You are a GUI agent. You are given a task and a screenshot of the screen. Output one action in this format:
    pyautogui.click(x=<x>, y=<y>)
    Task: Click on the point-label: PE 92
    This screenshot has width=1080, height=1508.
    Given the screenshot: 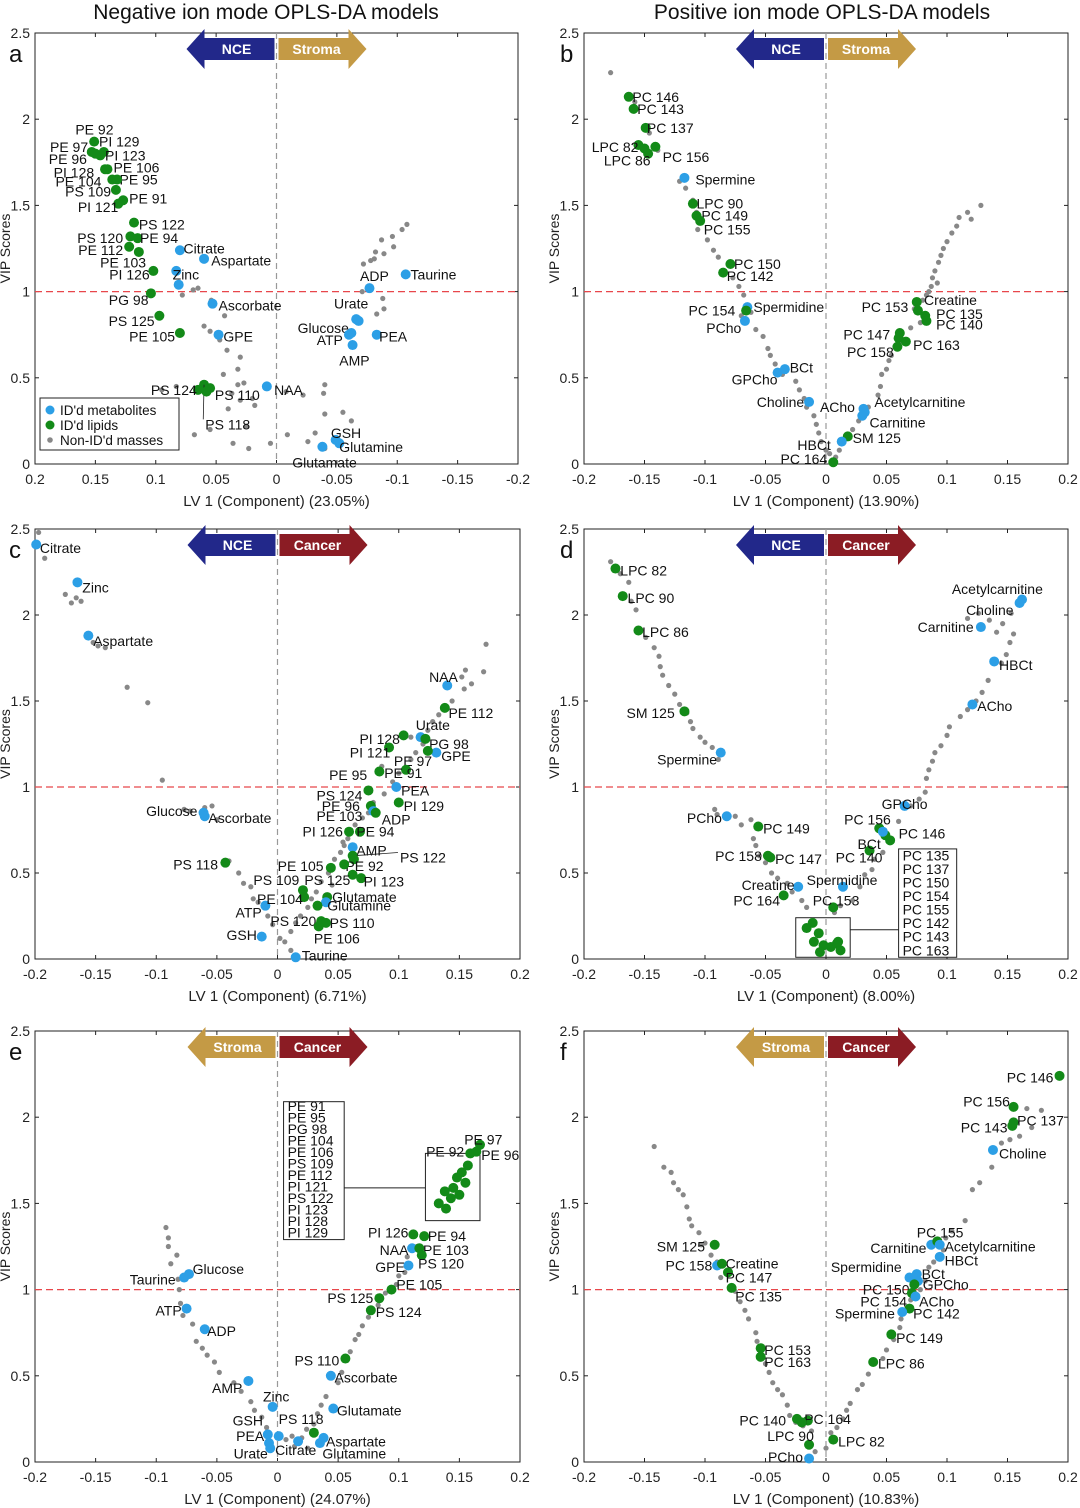 What is the action you would take?
    pyautogui.click(x=364, y=866)
    